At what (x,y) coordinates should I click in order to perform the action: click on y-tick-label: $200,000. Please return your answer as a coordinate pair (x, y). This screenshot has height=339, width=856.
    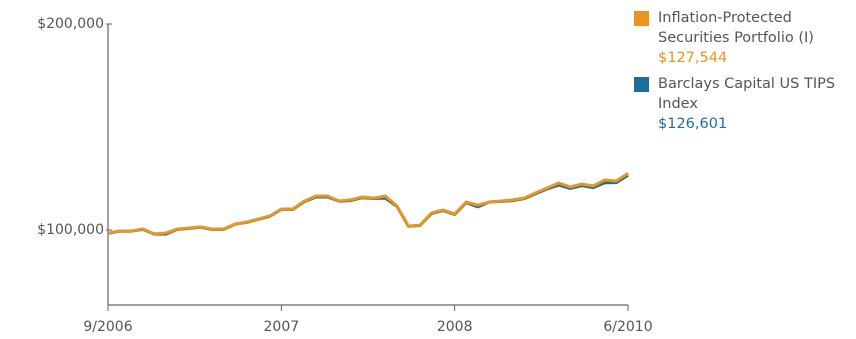
    Looking at the image, I should click on (70, 24).